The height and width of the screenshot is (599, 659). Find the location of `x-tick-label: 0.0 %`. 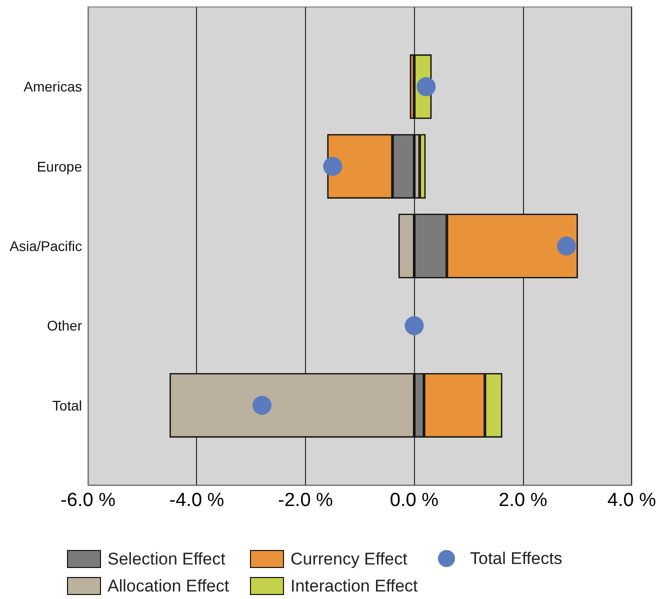

x-tick-label: 0.0 % is located at coordinates (414, 500).